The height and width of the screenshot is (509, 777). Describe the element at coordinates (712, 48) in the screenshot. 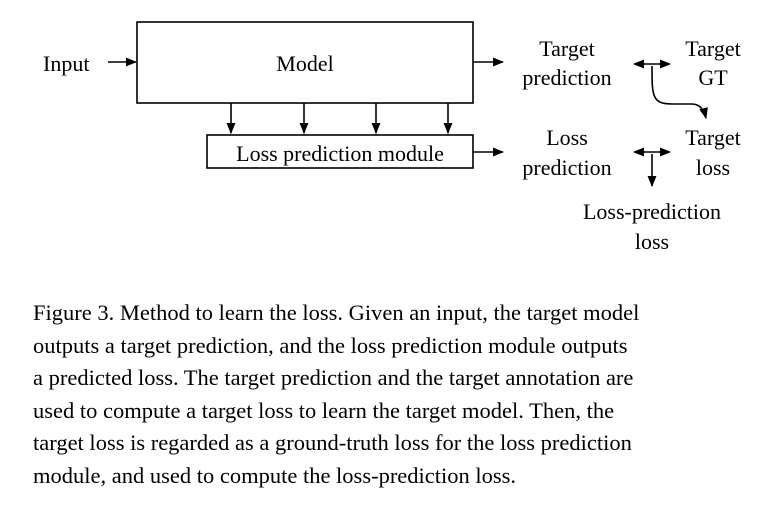

I see `target-gt-label: Target` at that location.